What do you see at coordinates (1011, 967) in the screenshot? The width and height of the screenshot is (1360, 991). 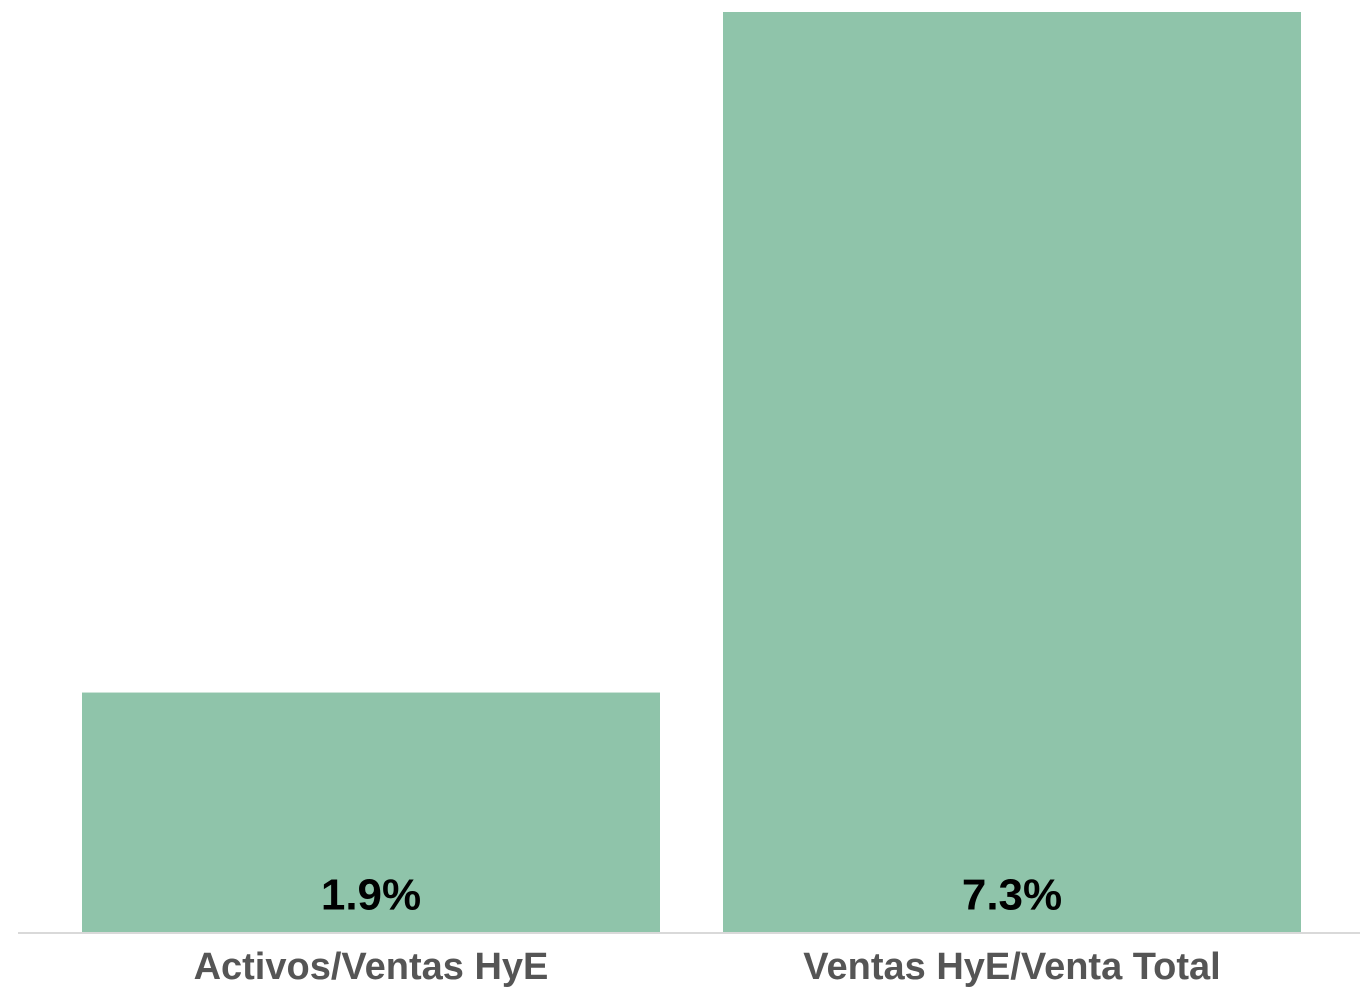 I see `x-tick-label: Ventas HyE/Venta Total` at bounding box center [1011, 967].